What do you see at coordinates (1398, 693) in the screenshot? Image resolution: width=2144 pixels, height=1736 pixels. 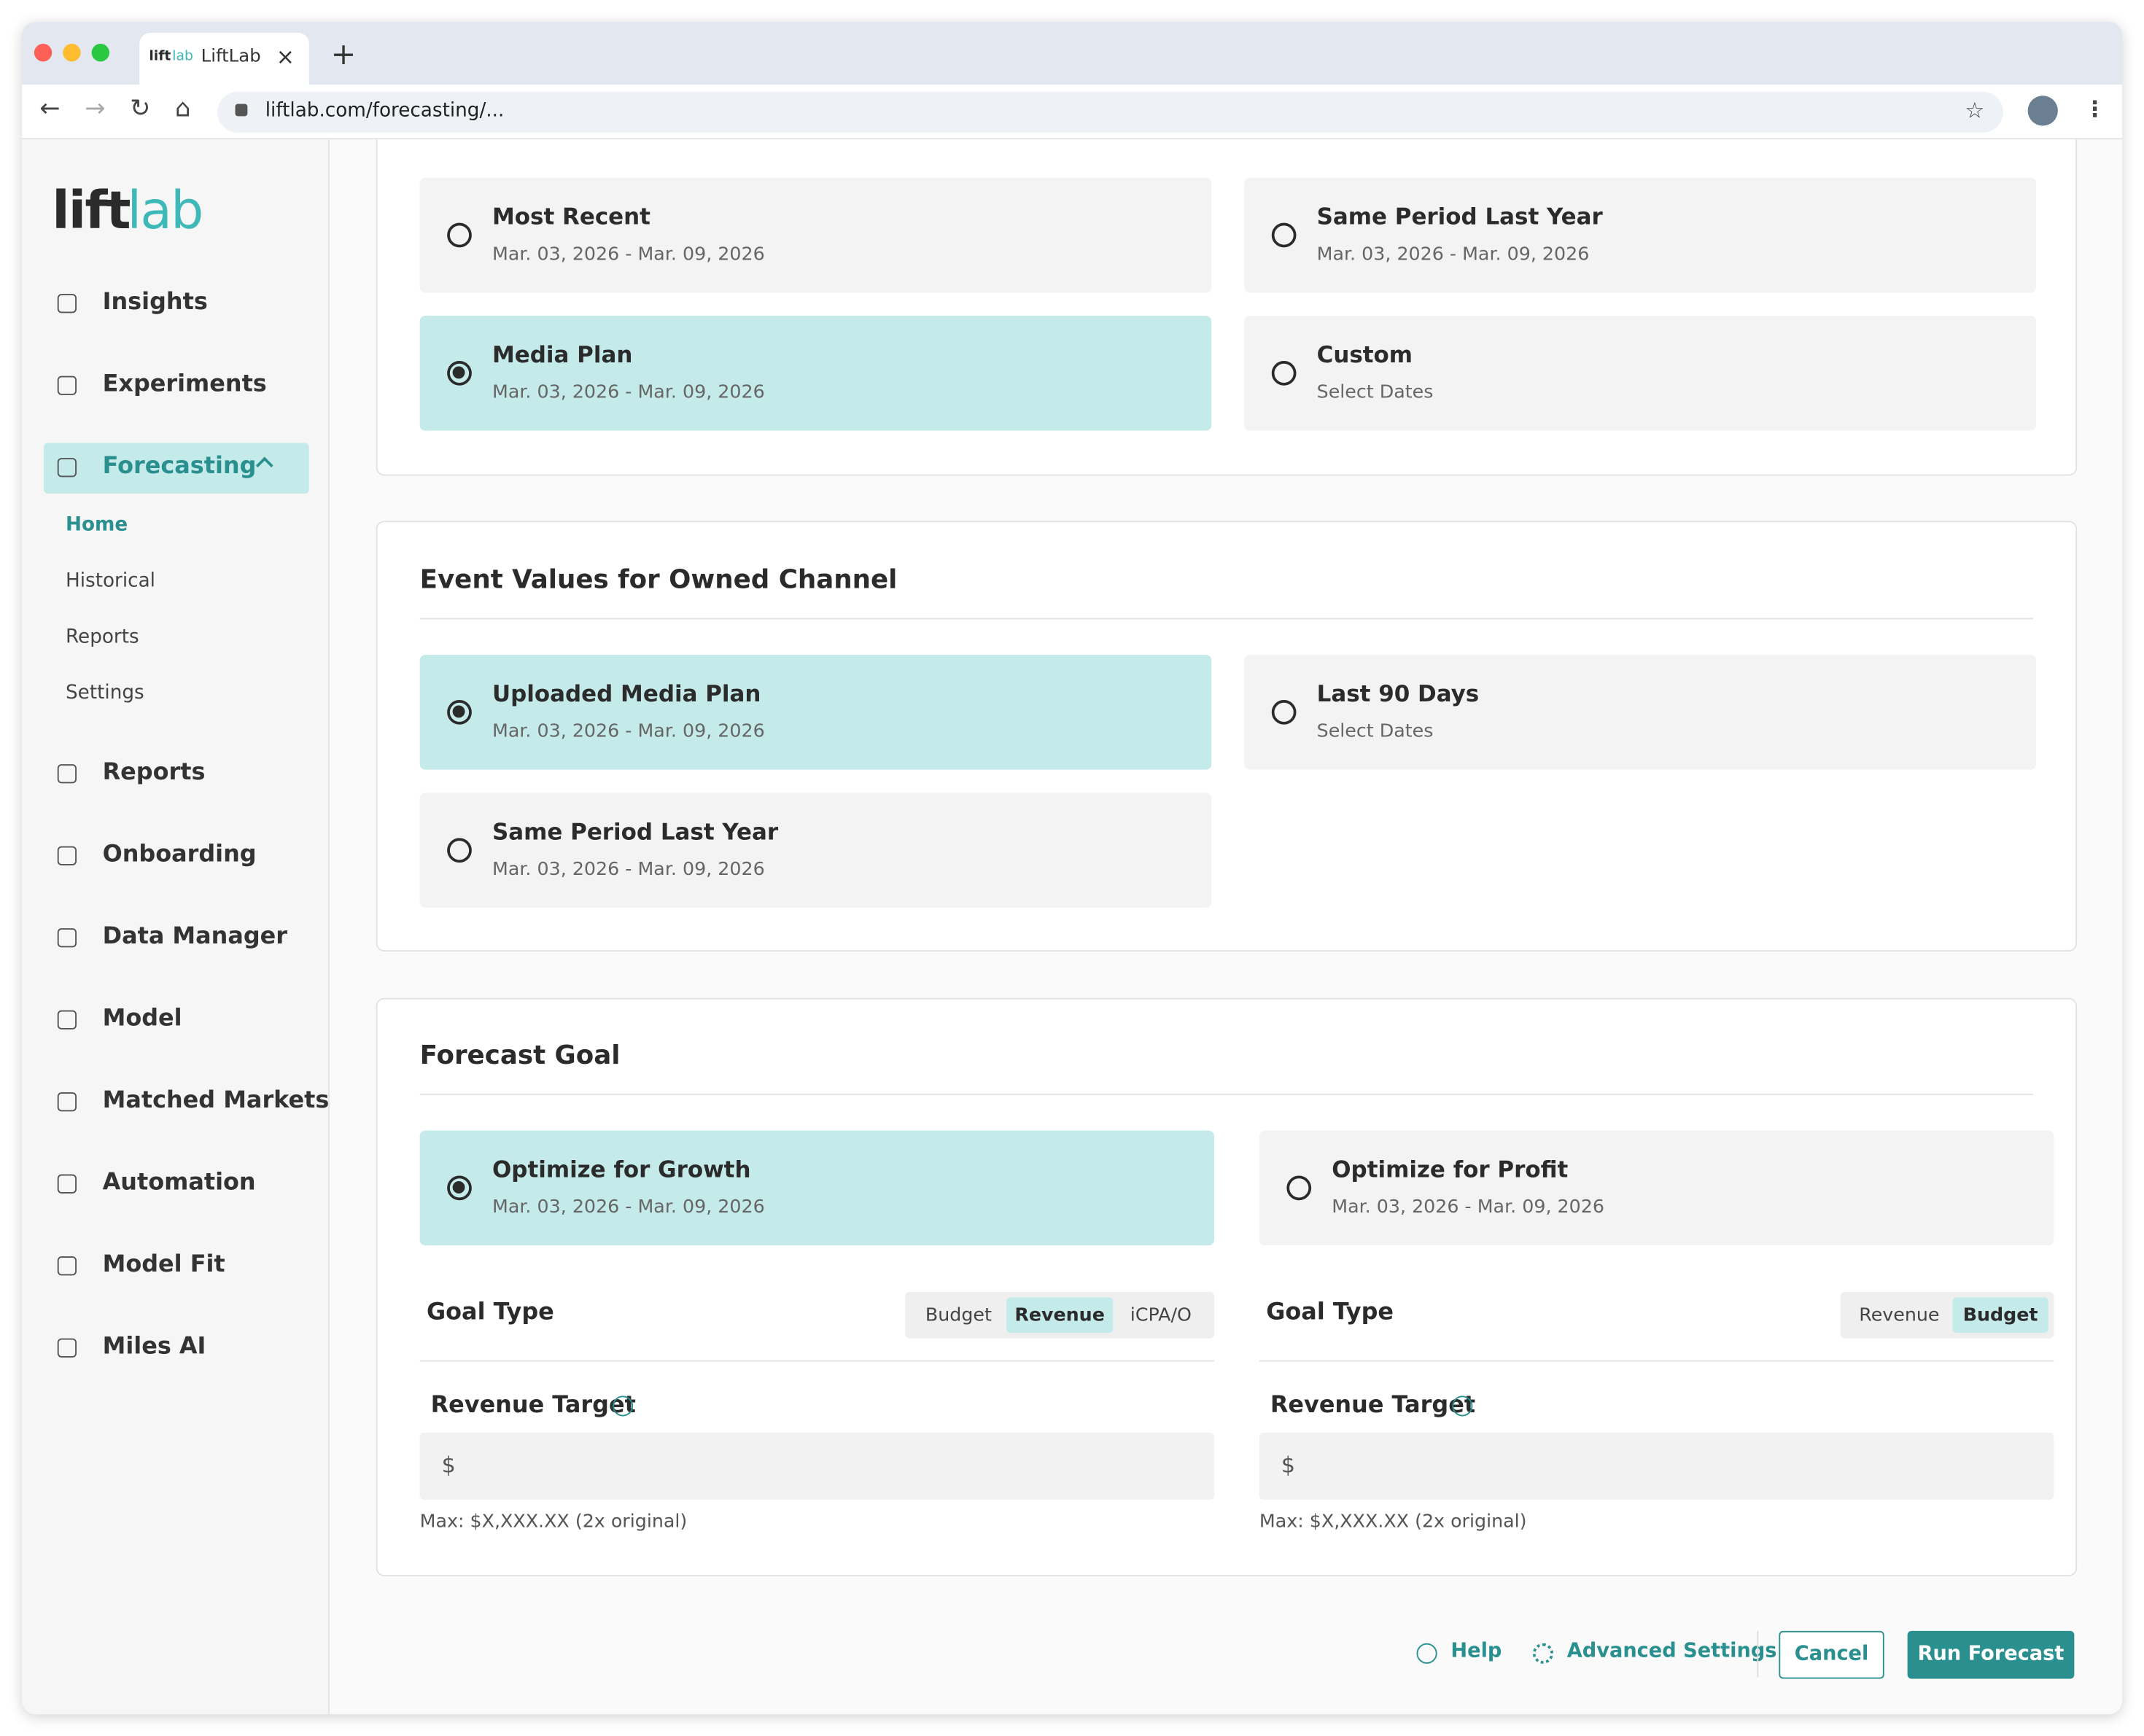 I see `option-label: Last 90 Days` at bounding box center [1398, 693].